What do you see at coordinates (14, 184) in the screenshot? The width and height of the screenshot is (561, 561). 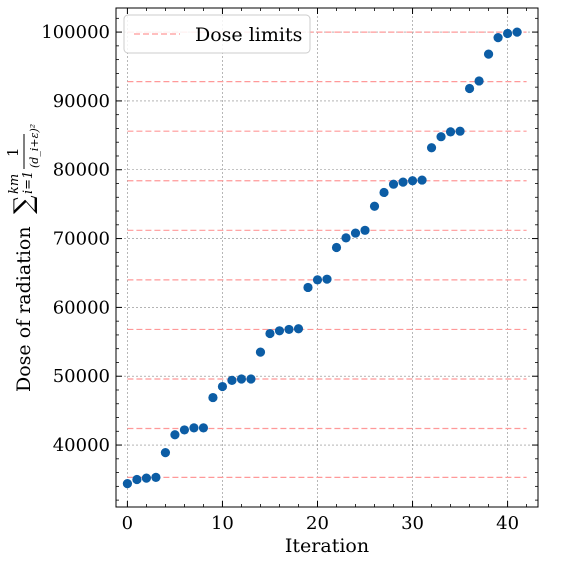 I see `y-axis-label-sum-upper: km` at bounding box center [14, 184].